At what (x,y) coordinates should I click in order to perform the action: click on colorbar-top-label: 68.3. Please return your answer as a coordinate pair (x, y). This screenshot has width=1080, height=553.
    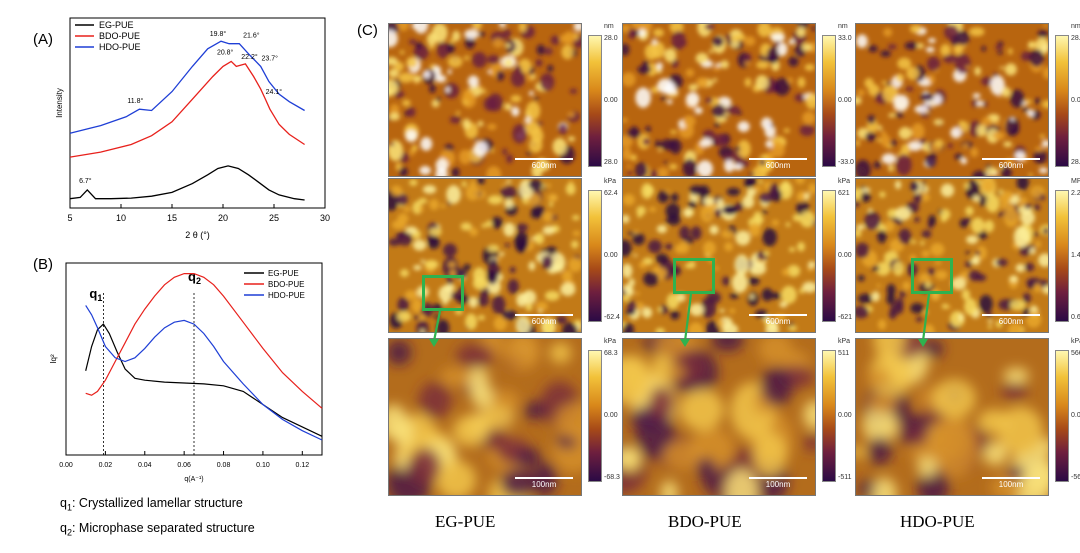
    Looking at the image, I should click on (611, 353).